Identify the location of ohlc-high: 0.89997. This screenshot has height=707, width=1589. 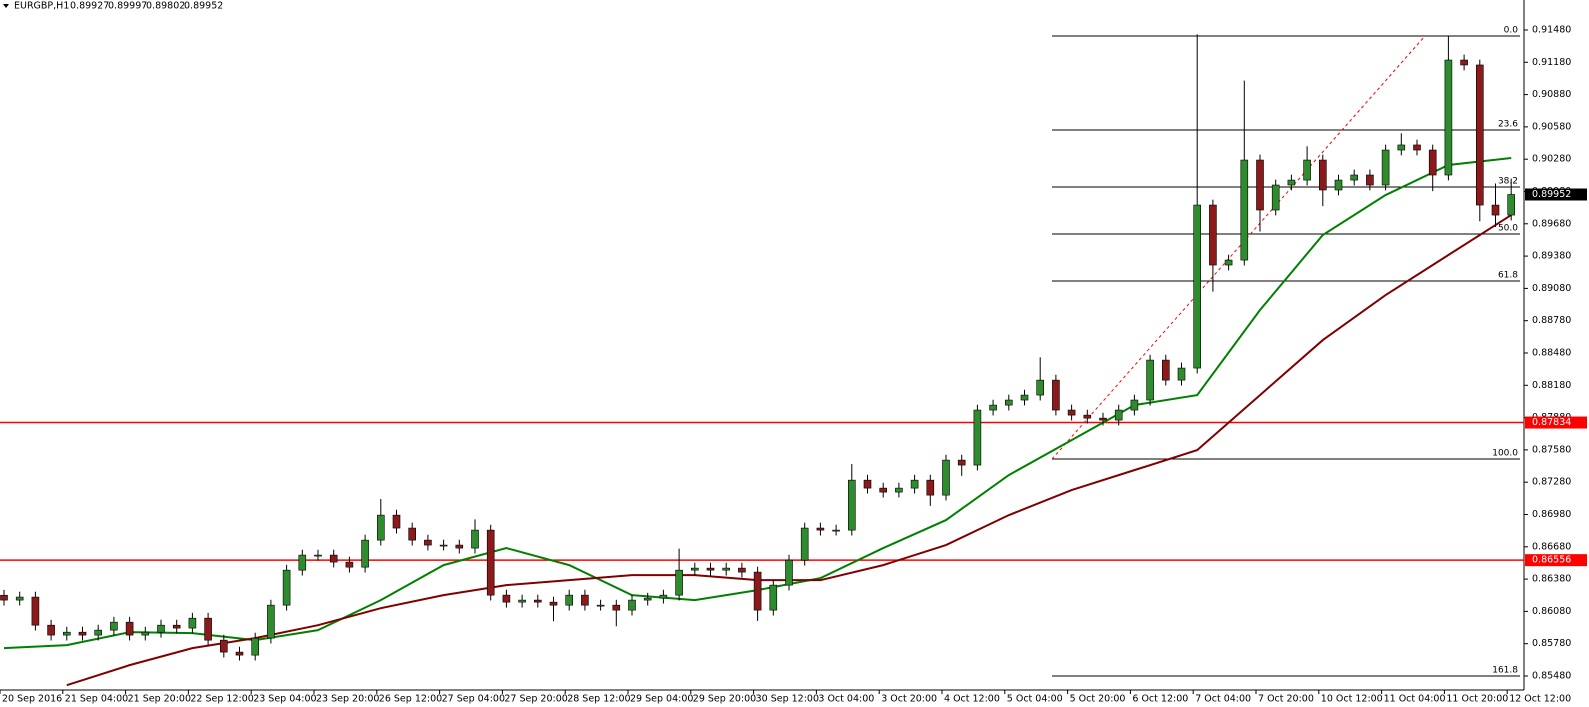
(127, 6).